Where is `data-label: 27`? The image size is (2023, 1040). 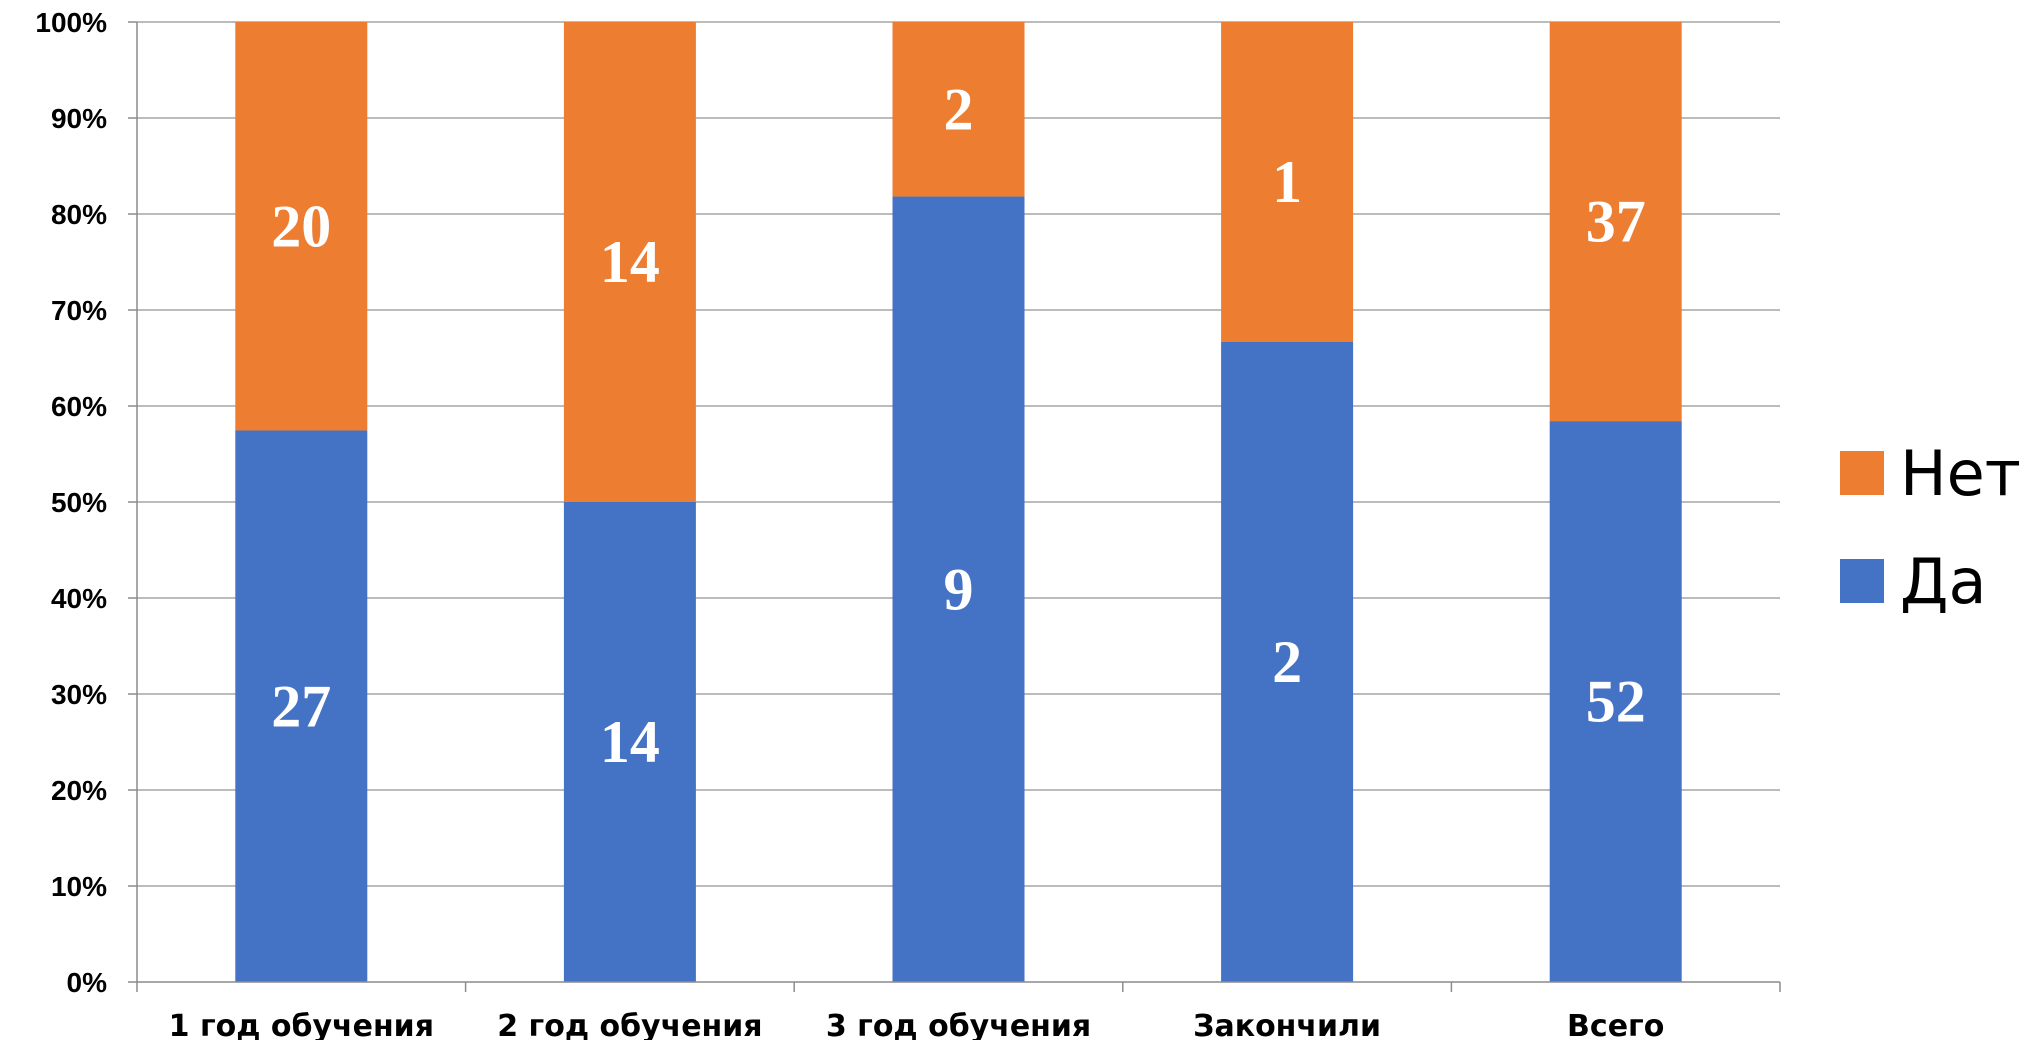 data-label: 27 is located at coordinates (301, 706).